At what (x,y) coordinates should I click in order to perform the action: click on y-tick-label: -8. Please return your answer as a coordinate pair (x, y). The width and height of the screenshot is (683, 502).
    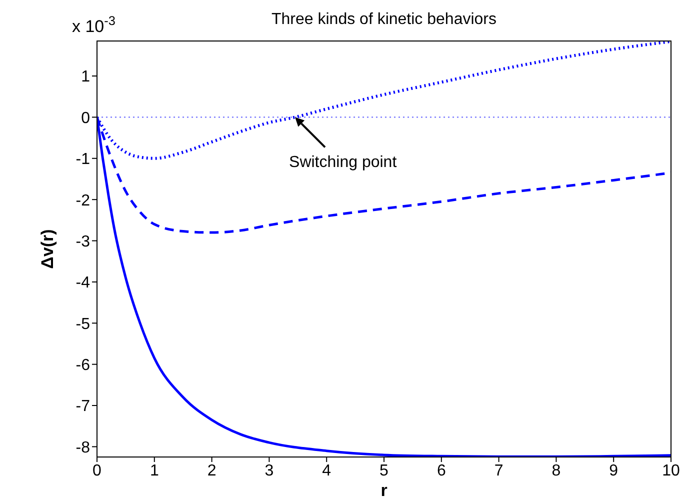
    Looking at the image, I should click on (83, 447).